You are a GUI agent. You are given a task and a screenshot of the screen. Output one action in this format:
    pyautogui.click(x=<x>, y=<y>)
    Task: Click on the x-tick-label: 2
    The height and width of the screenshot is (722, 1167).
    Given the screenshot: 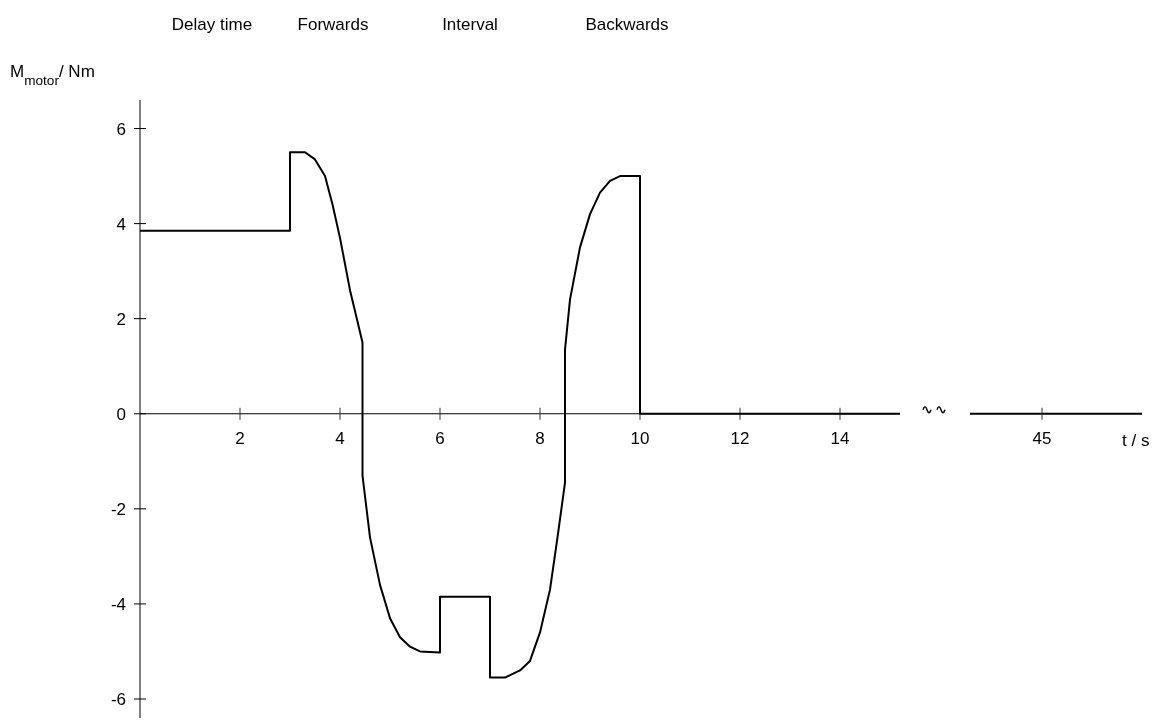 What is the action you would take?
    pyautogui.click(x=240, y=438)
    